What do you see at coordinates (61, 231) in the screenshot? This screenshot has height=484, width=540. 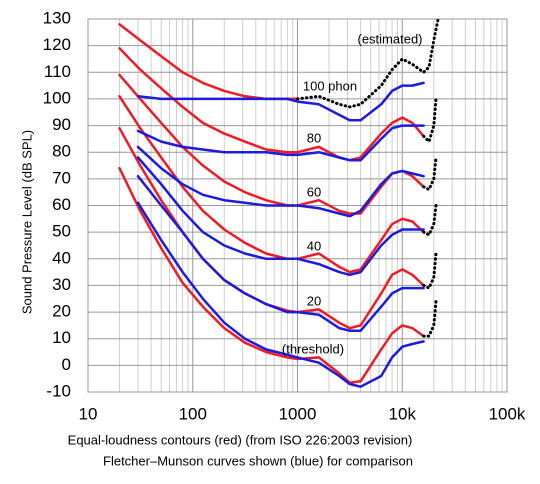 I see `y-tick-label: 50` at bounding box center [61, 231].